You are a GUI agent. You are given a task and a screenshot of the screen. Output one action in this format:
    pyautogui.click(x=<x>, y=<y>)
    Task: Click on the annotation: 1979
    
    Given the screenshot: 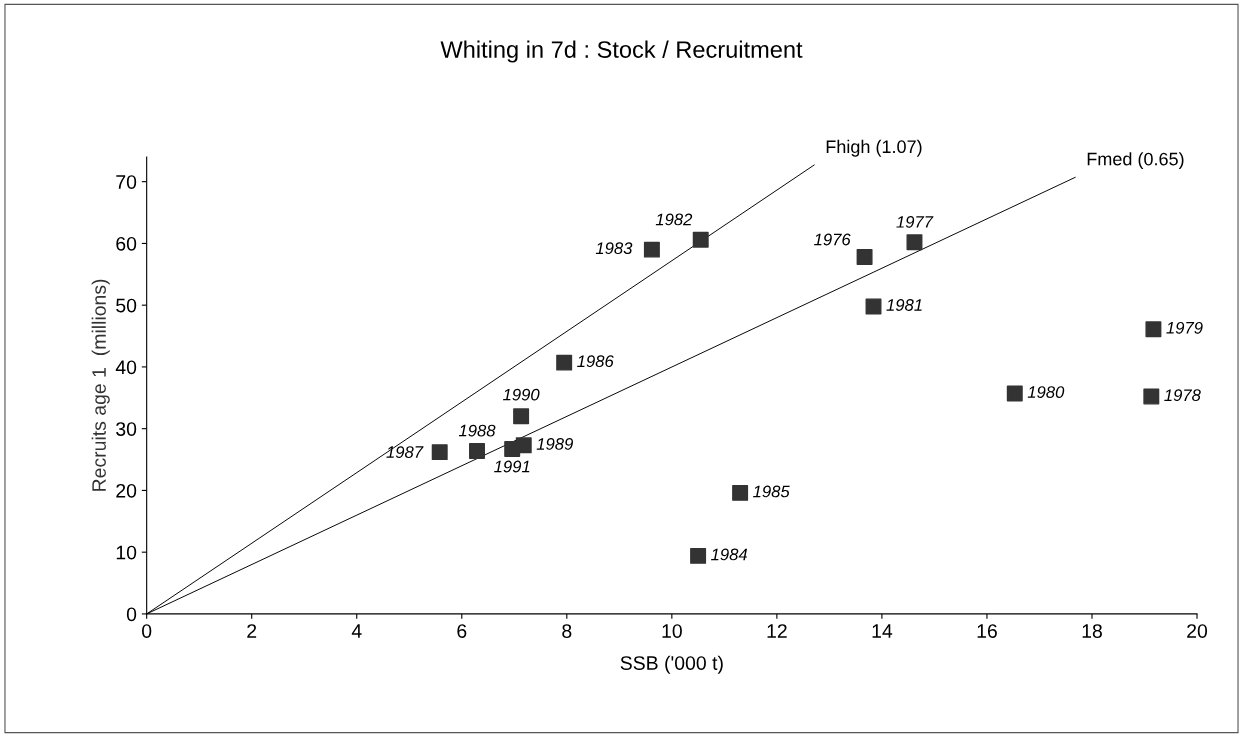 What is the action you would take?
    pyautogui.click(x=1184, y=327)
    